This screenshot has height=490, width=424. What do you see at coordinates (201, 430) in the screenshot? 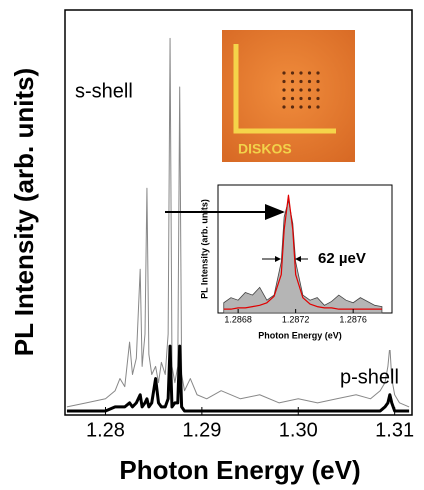
I see `x-tick-label: 1.29` at bounding box center [201, 430].